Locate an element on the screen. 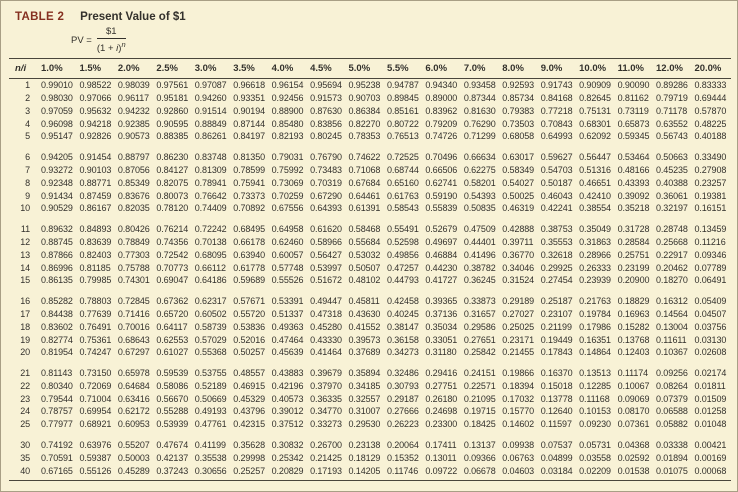 Image resolution: width=738 pixels, height=492 pixels. pv-factor-cell: 0.49363 is located at coordinates (287, 326).